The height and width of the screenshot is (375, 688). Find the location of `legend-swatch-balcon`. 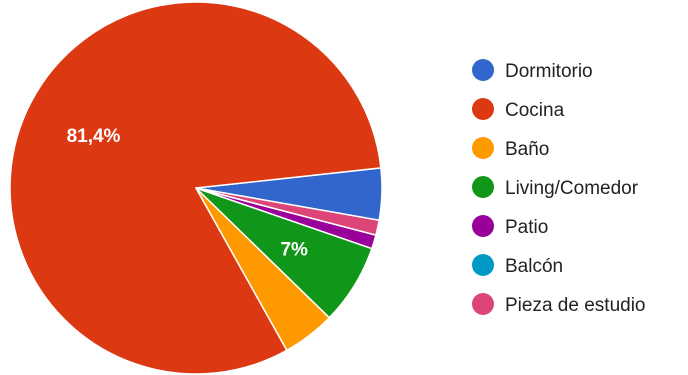

legend-swatch-balcon is located at coordinates (483, 265).